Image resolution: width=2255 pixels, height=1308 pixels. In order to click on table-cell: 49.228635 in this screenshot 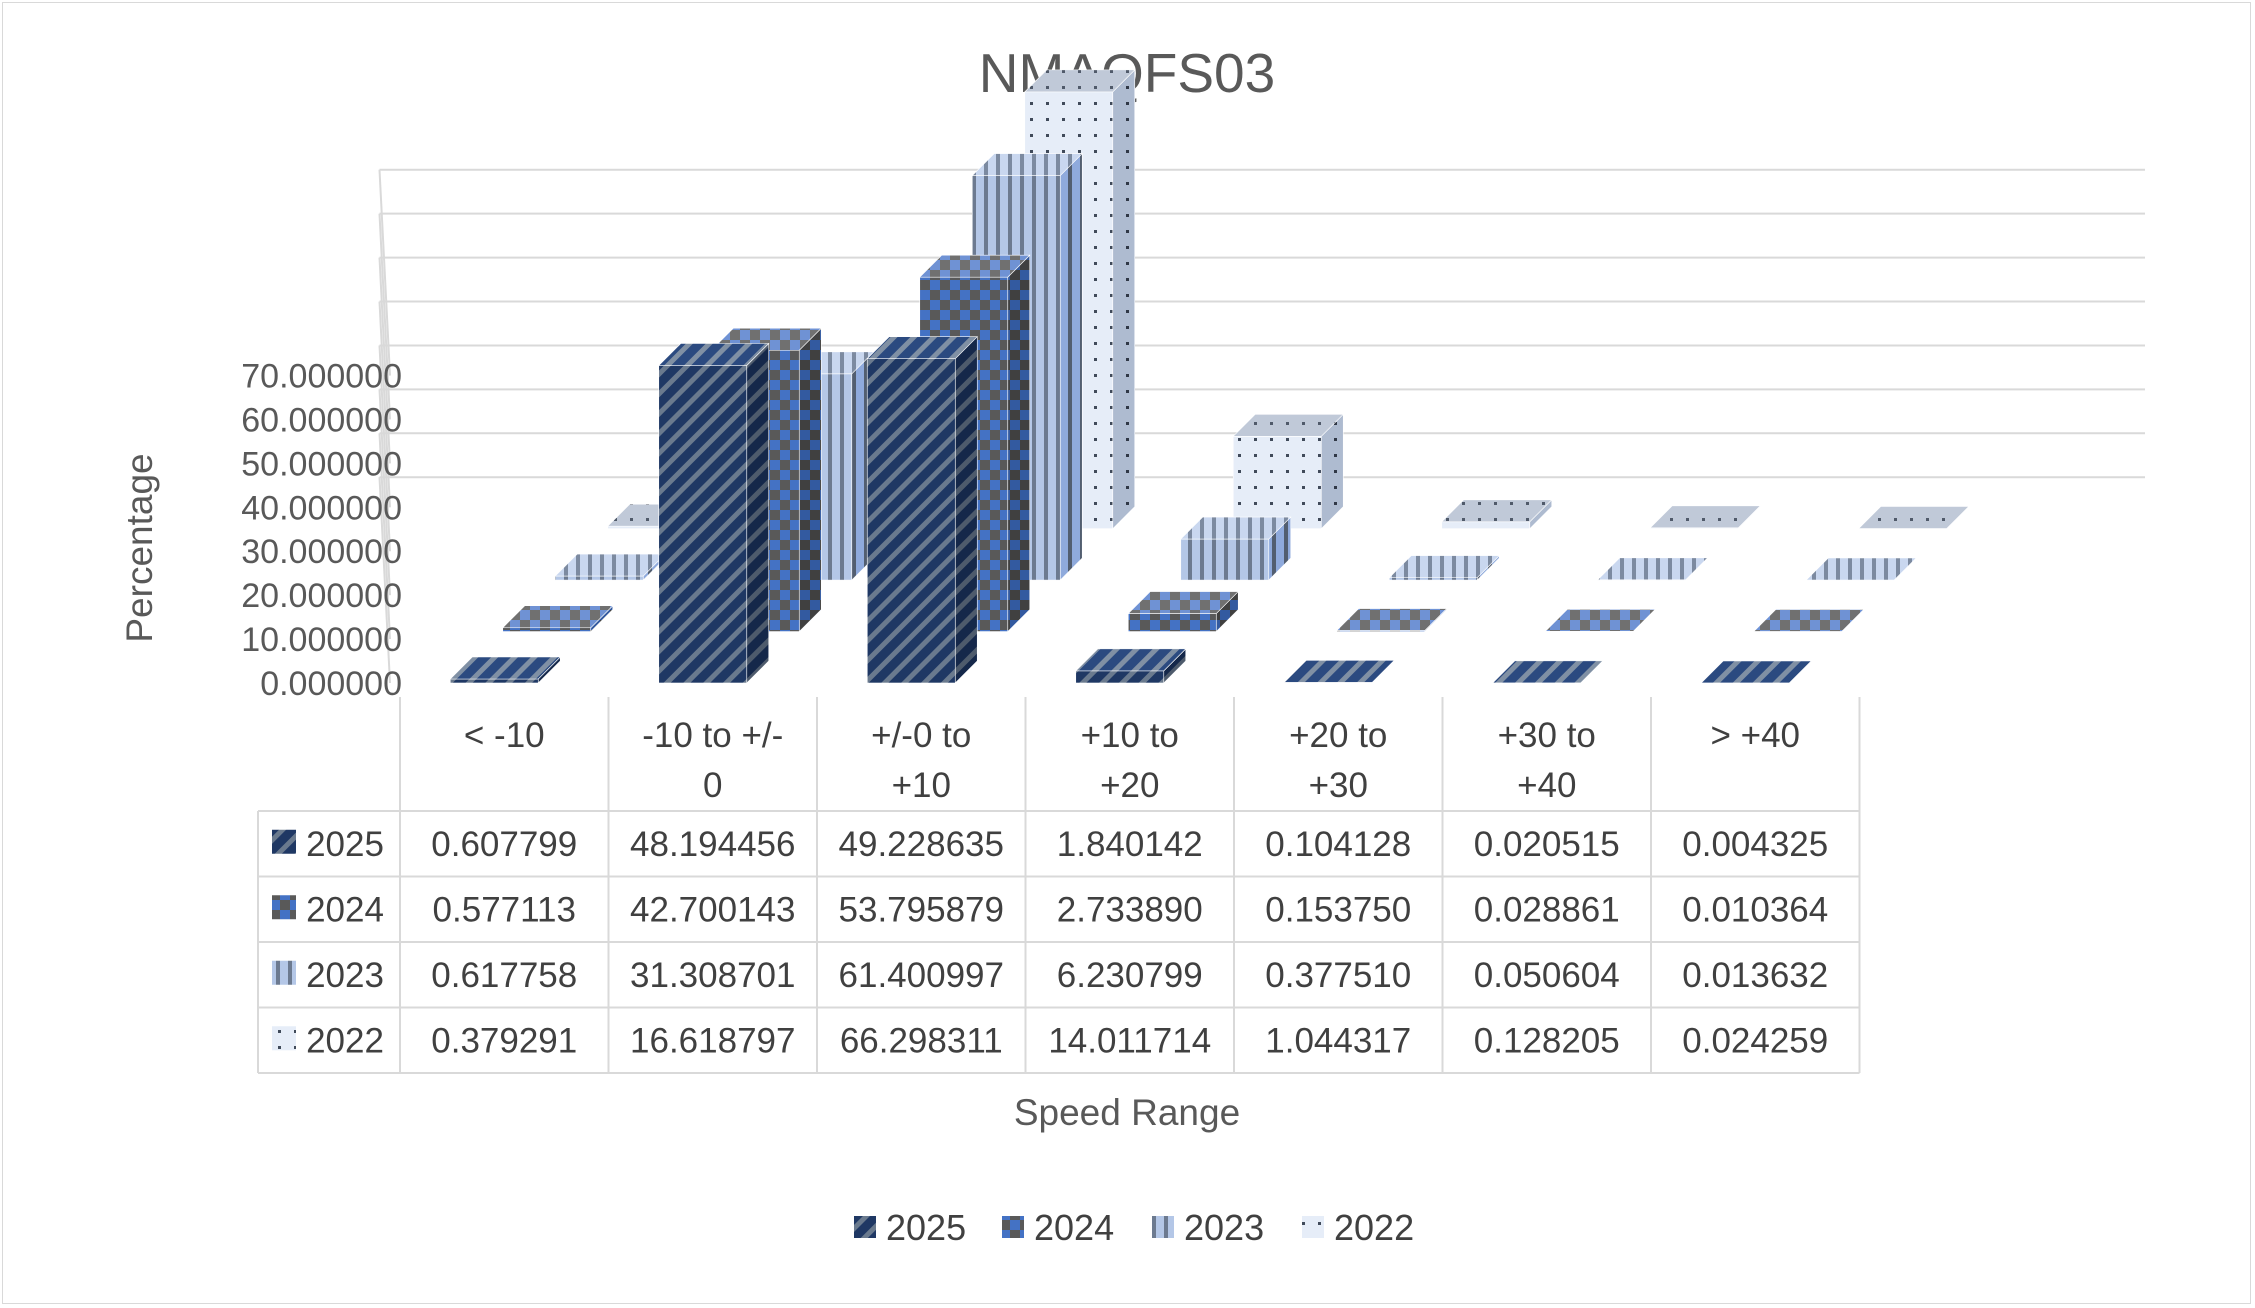, I will do `click(921, 844)`.